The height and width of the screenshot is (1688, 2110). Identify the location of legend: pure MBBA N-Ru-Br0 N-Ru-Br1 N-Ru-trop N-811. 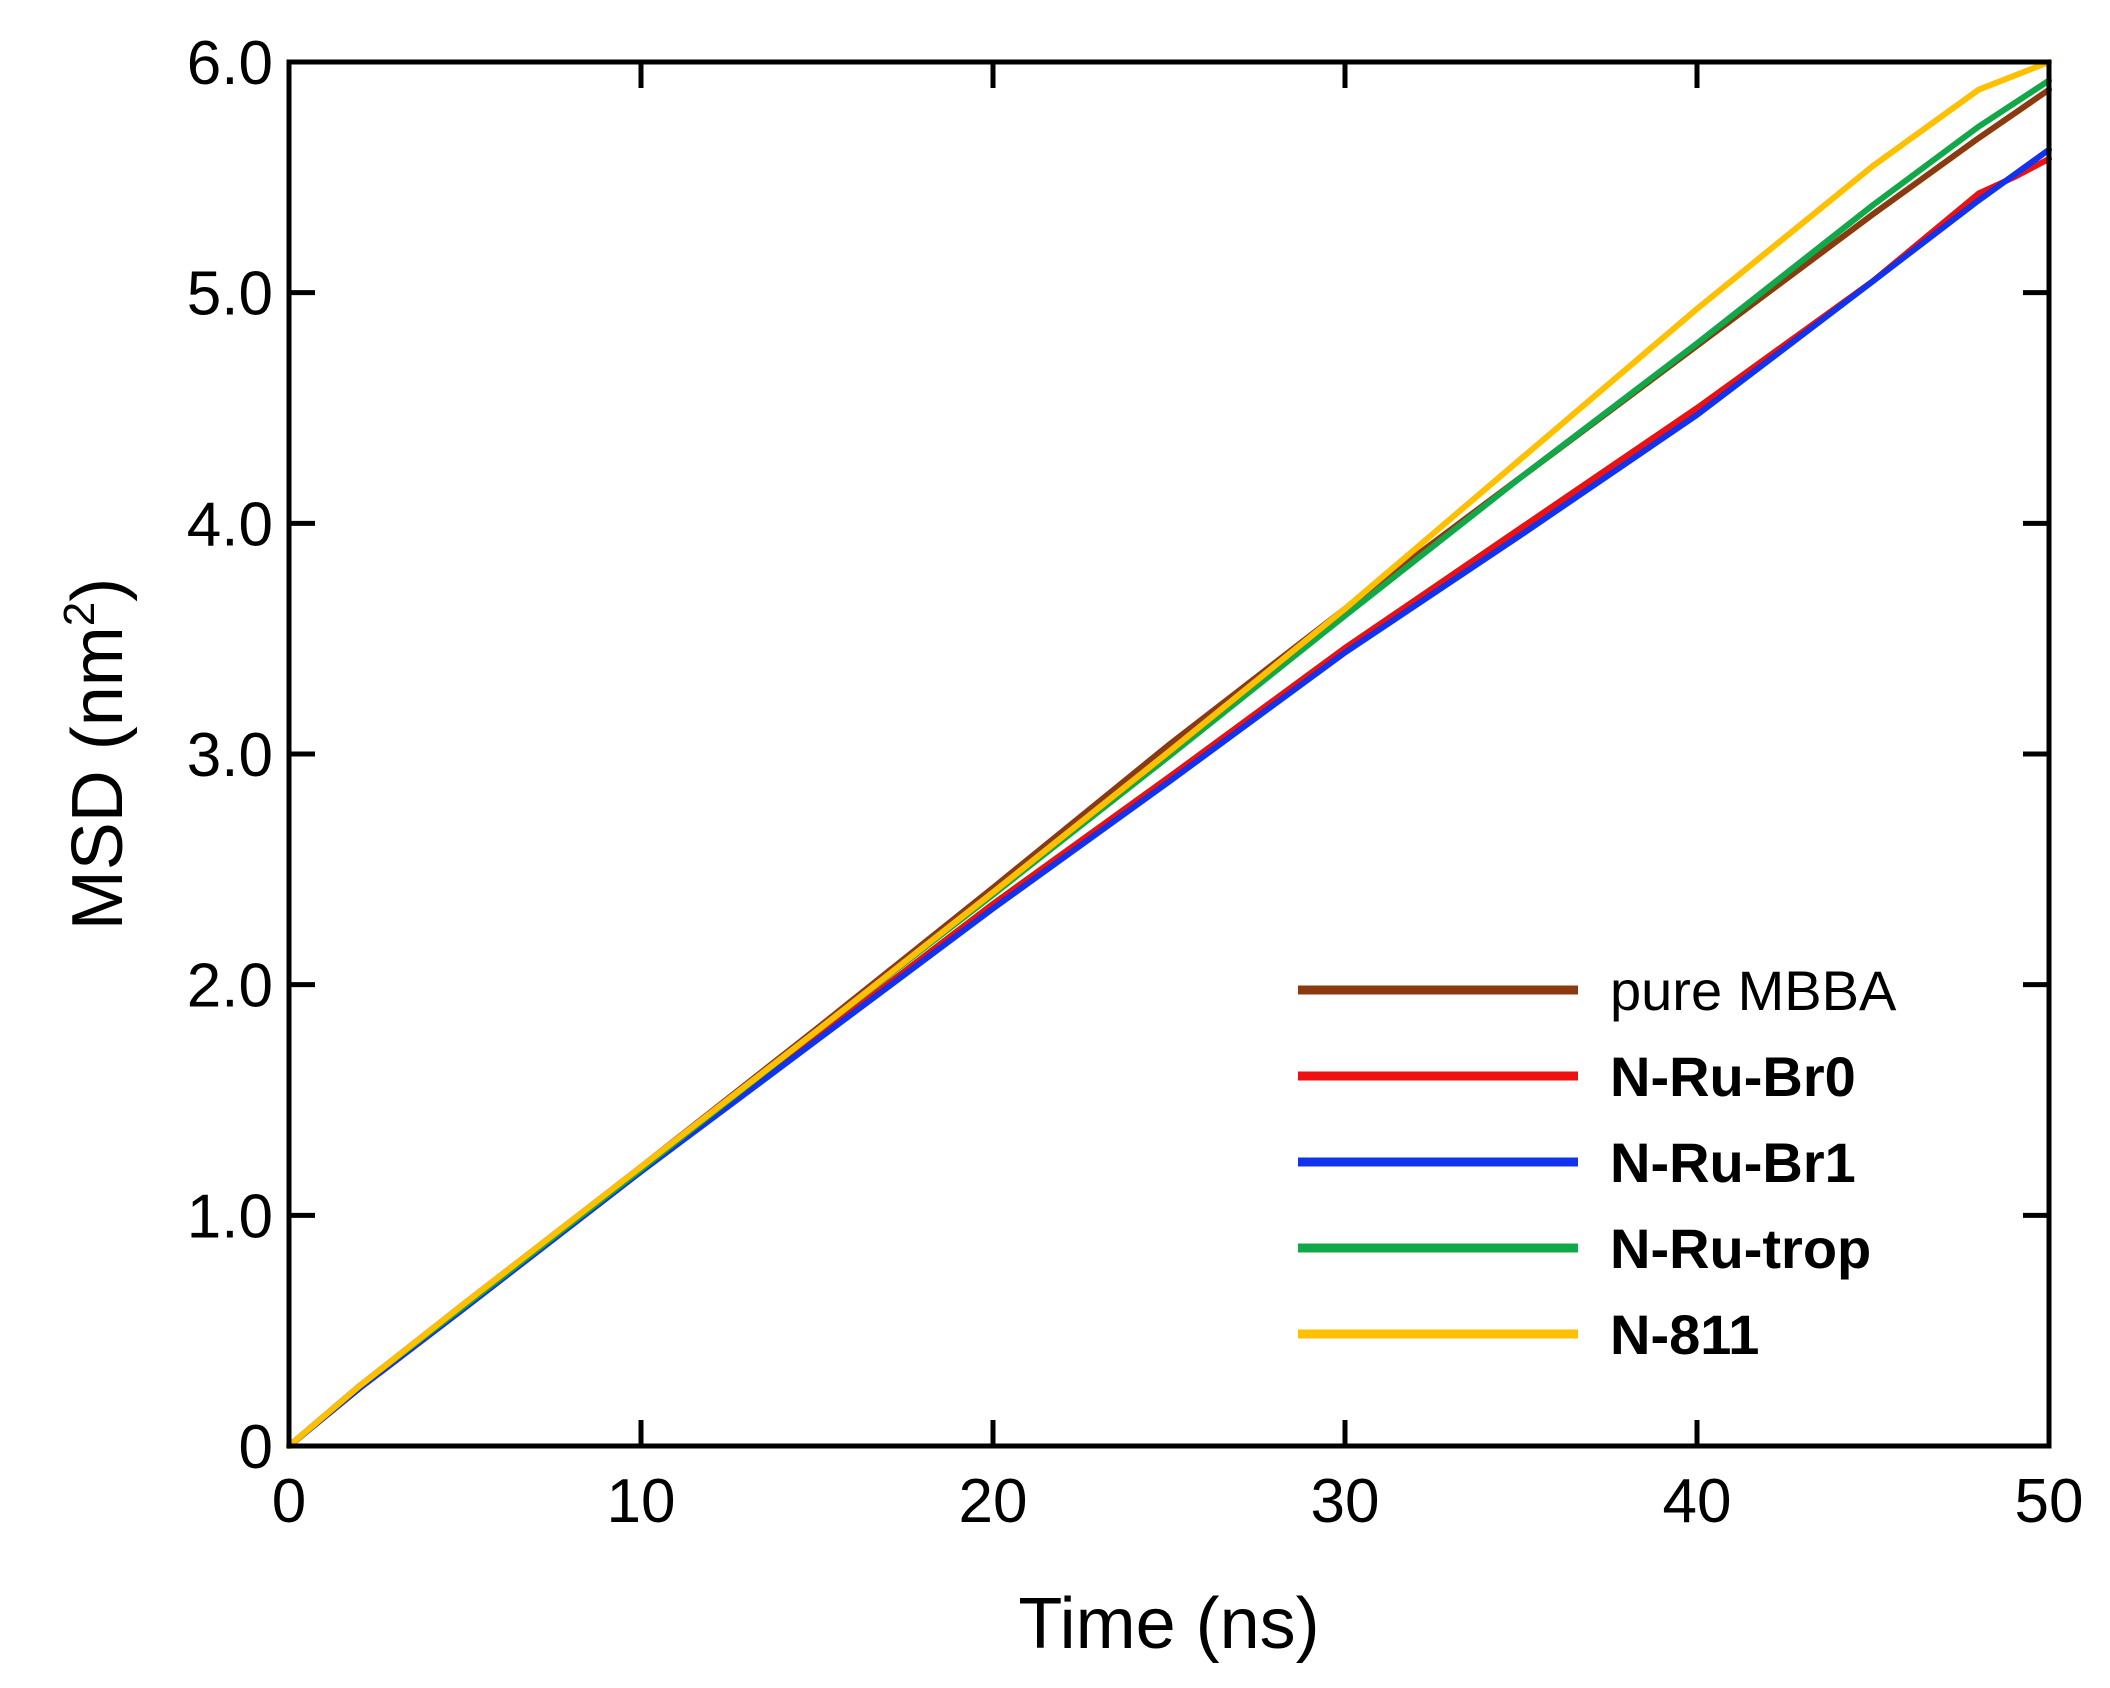
(1597, 1162).